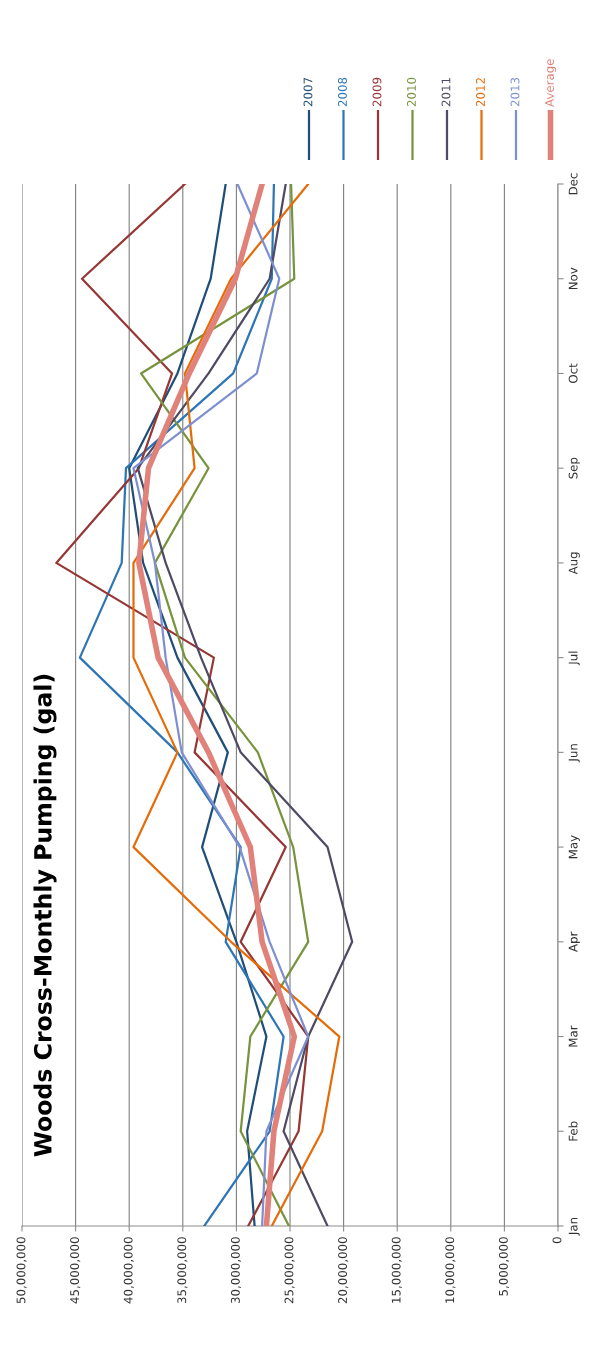 The width and height of the screenshot is (597, 1357). Describe the element at coordinates (574, 1226) in the screenshot. I see `y-tick-label: Jan` at that location.